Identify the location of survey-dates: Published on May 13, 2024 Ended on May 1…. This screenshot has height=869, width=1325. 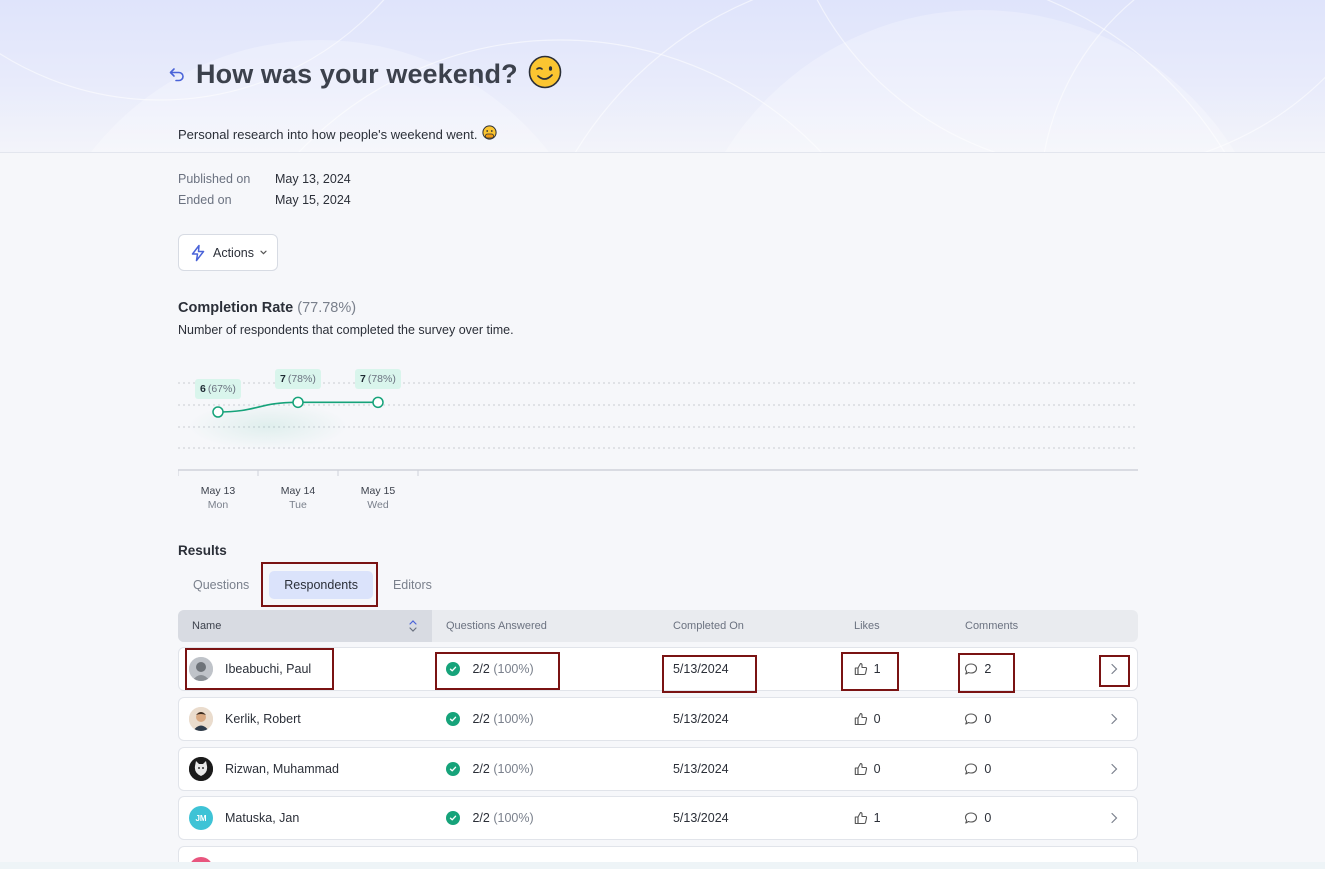
(264, 189).